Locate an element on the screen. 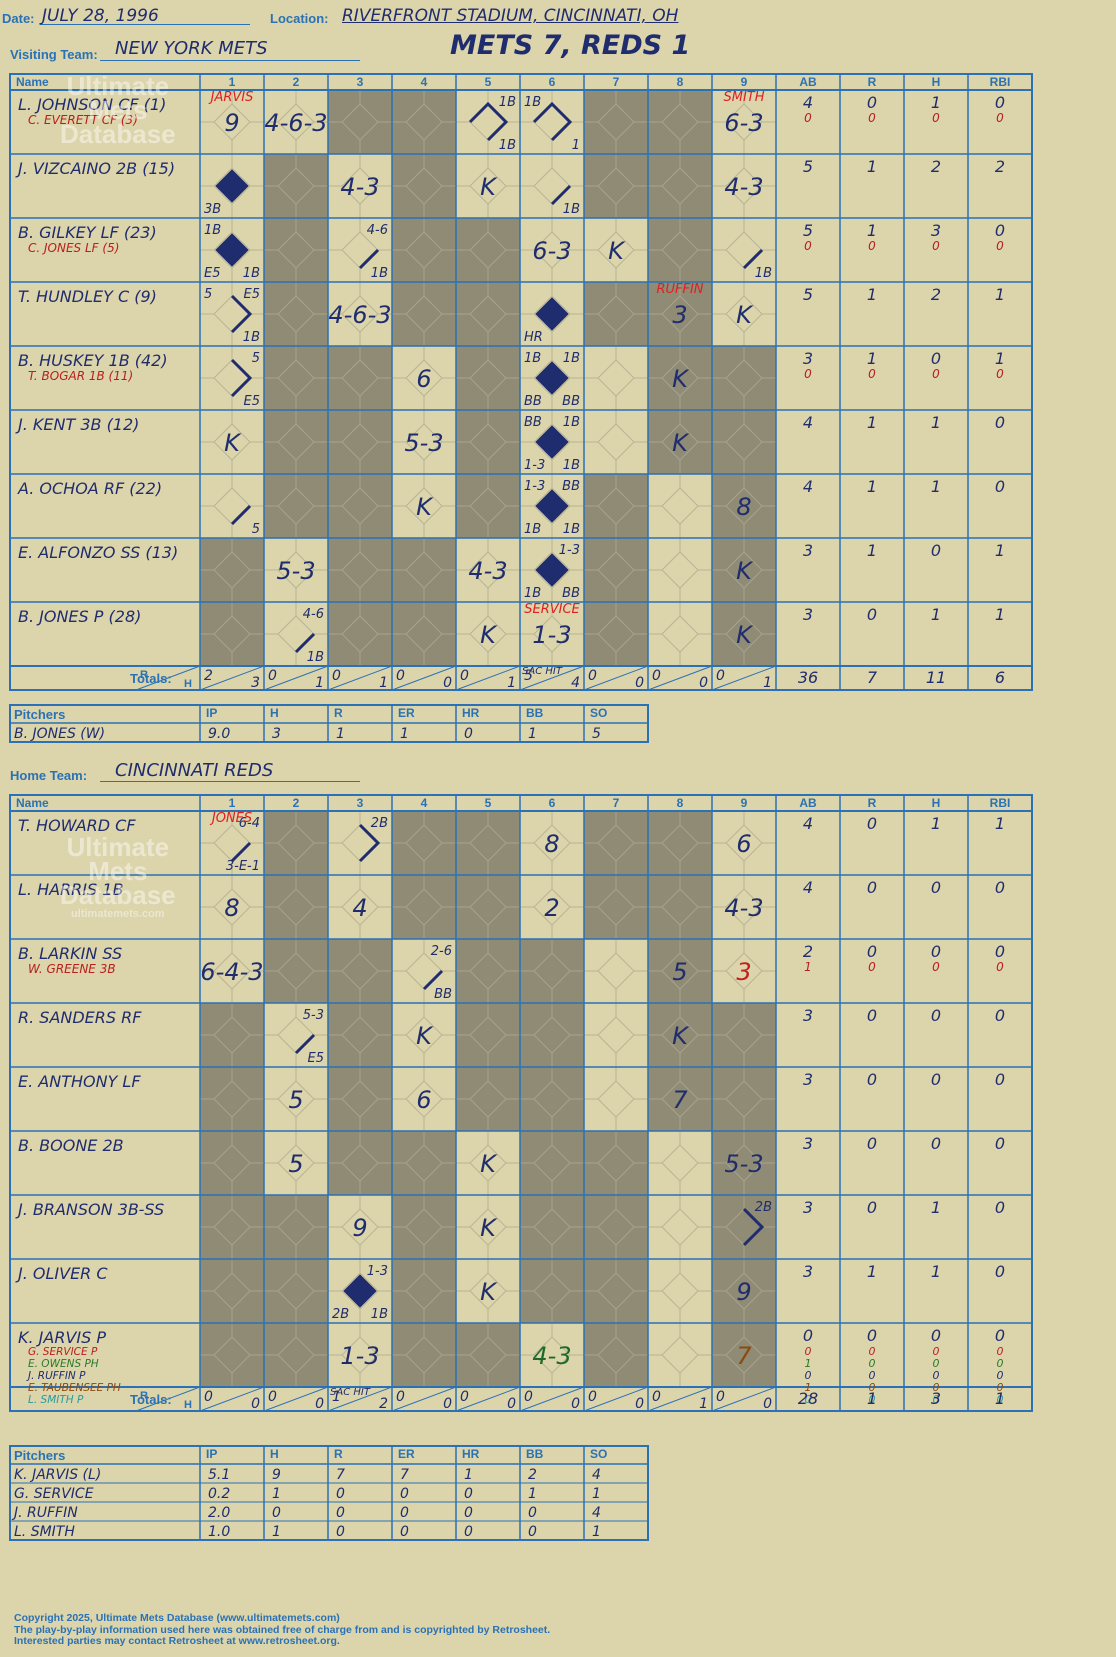 The height and width of the screenshot is (1657, 1116). play-note: E5 is located at coordinates (316, 1058).